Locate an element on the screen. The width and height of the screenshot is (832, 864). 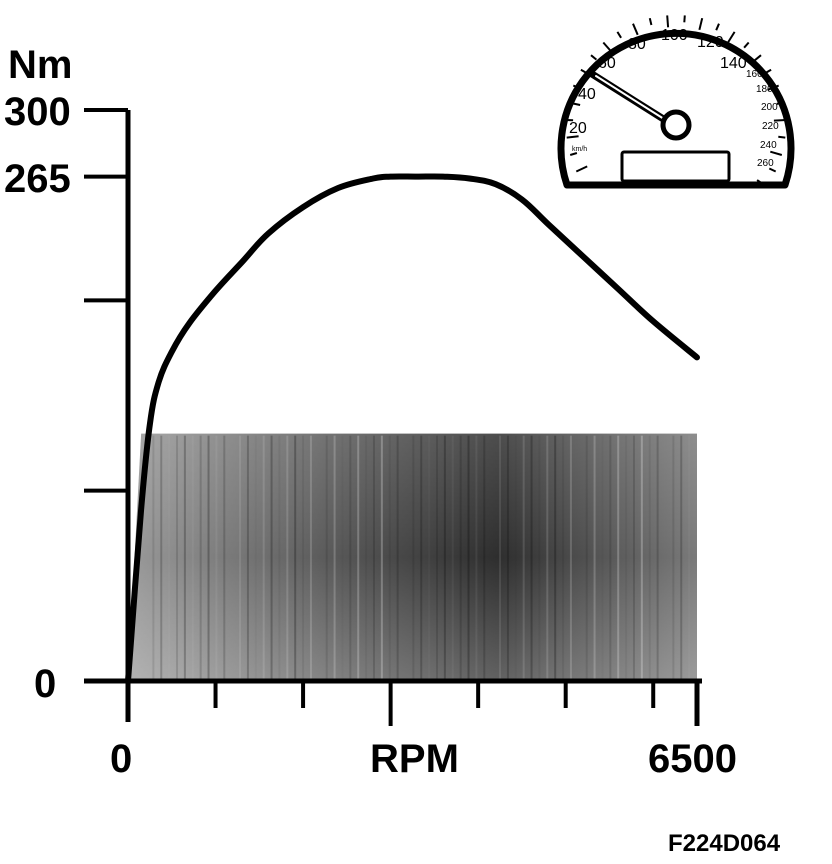
speedometer-hub is located at coordinates (676, 125).